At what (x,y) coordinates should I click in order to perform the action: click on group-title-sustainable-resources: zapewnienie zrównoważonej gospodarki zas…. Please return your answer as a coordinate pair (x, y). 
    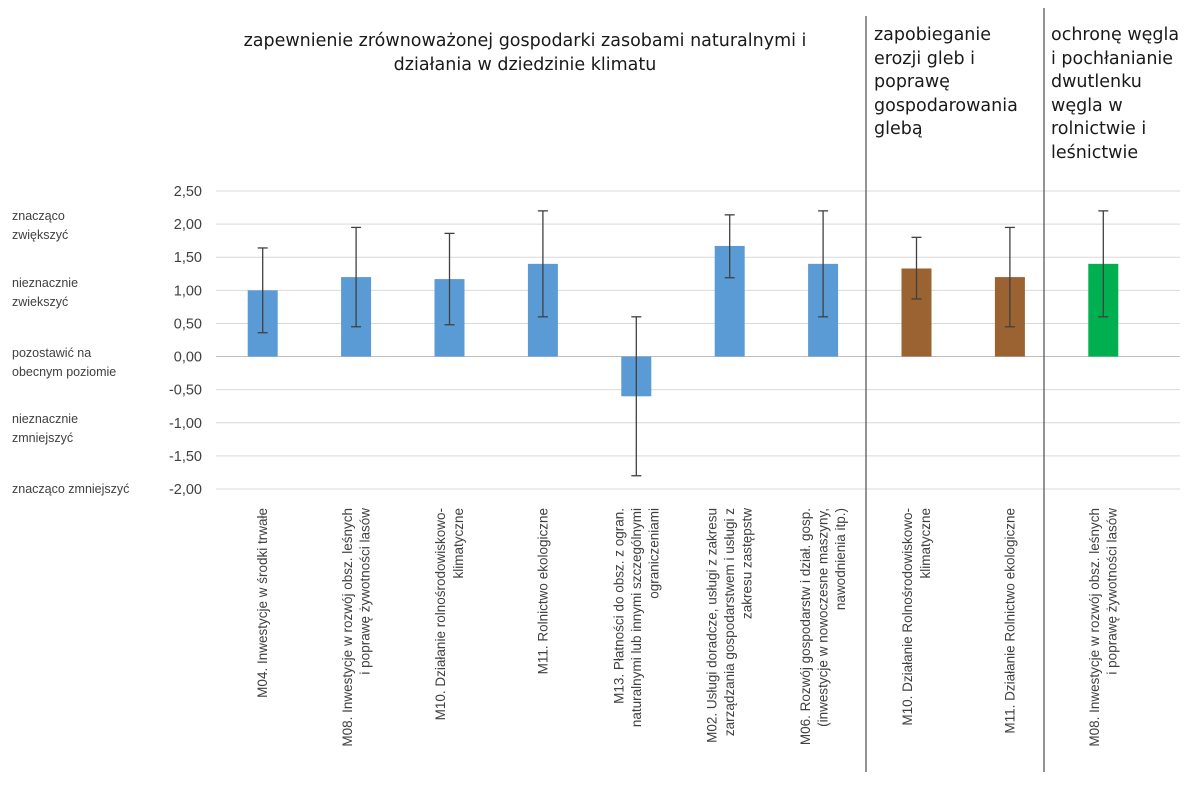
    Looking at the image, I should click on (525, 53).